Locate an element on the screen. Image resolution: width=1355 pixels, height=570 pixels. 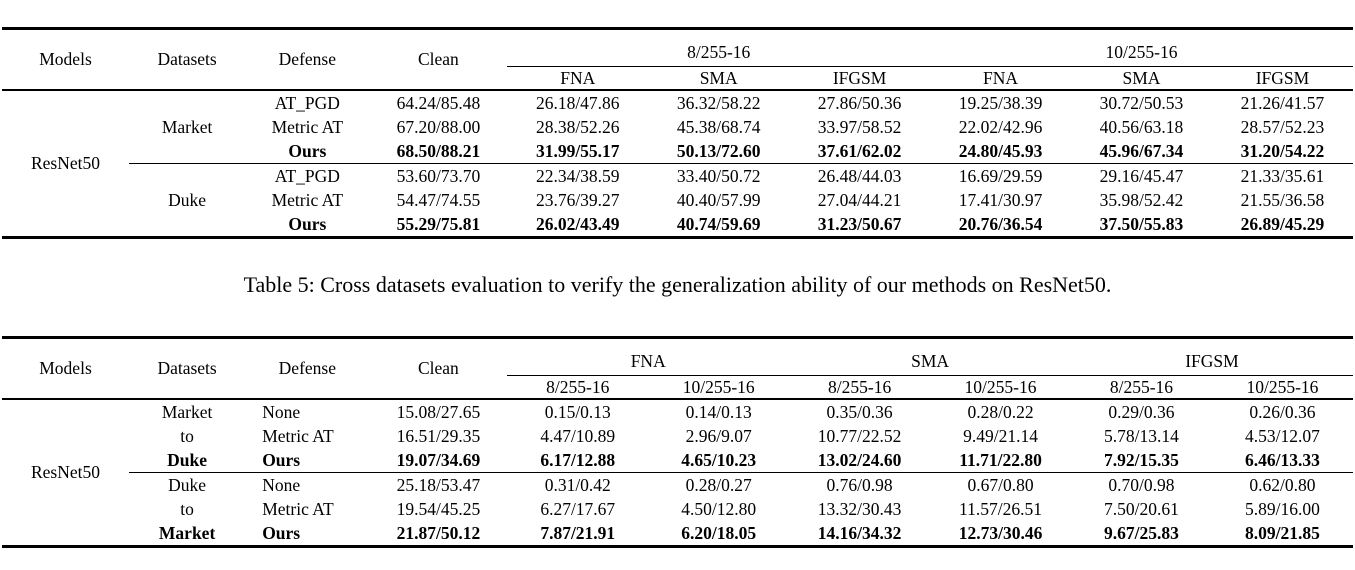
cell: 11.71/22.80 is located at coordinates (1000, 460).